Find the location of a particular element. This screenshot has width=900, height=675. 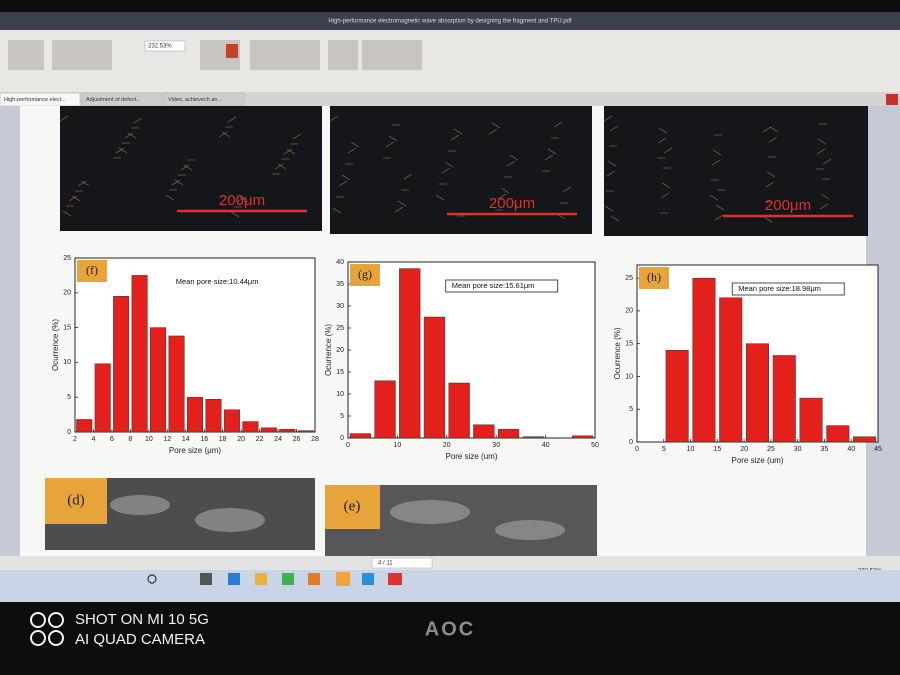

annotation-box is located at coordinates (788, 289).